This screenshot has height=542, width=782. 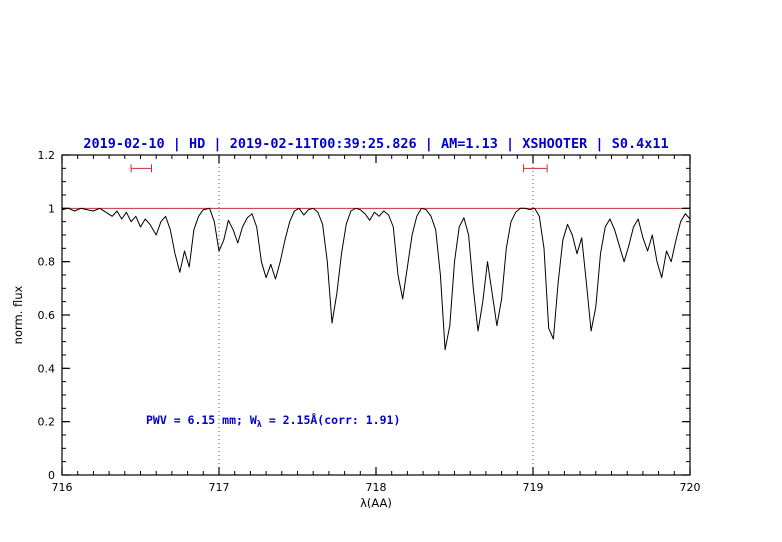 I want to click on pwv-annotation: PWV = 6.15 mm; Wλ = 2.15Å(corr: 1.91), so click(x=273, y=421).